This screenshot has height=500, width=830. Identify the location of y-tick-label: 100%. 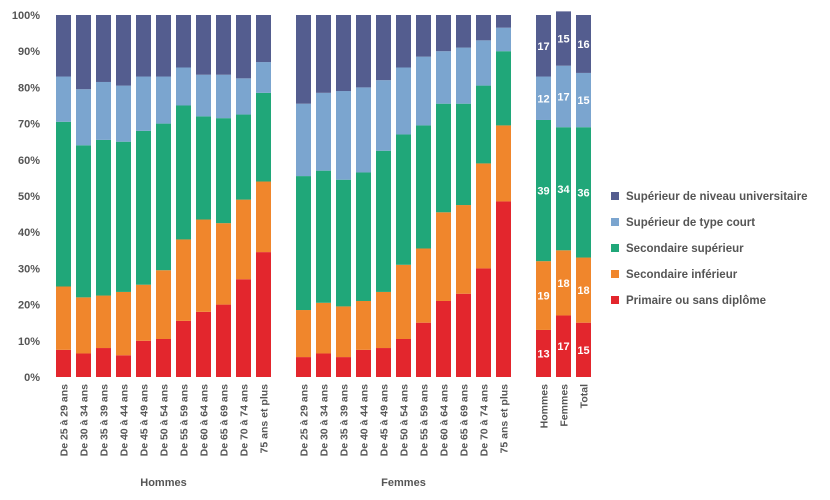
(26, 16).